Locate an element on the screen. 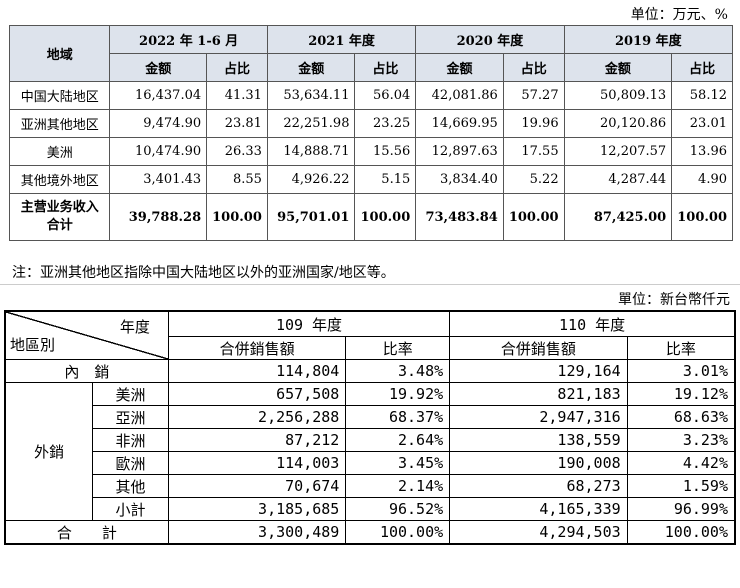 This screenshot has height=588, width=740. region-cell: 其他 is located at coordinates (130, 486).